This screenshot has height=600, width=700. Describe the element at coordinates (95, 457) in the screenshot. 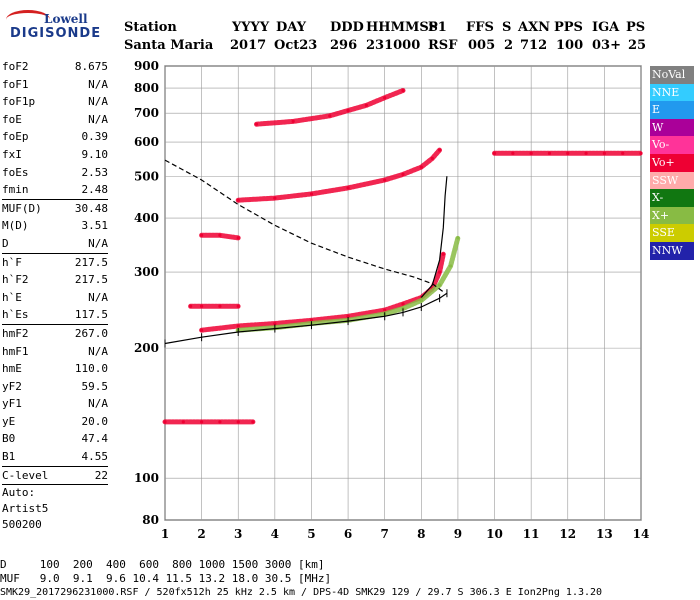

I see `param-value: 4.55` at that location.